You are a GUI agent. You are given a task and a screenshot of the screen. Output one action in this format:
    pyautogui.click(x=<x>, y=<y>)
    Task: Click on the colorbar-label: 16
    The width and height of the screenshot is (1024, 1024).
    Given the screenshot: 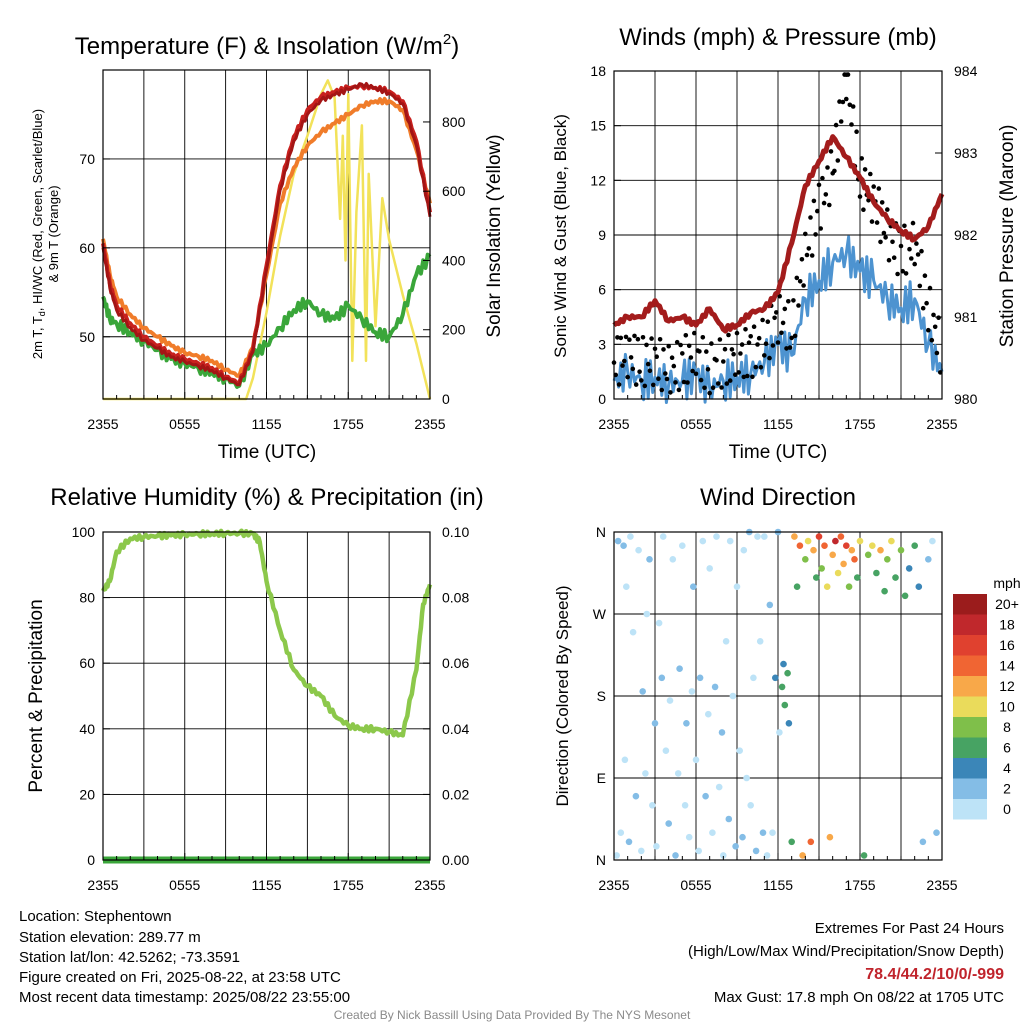 What is the action you would take?
    pyautogui.click(x=1007, y=645)
    